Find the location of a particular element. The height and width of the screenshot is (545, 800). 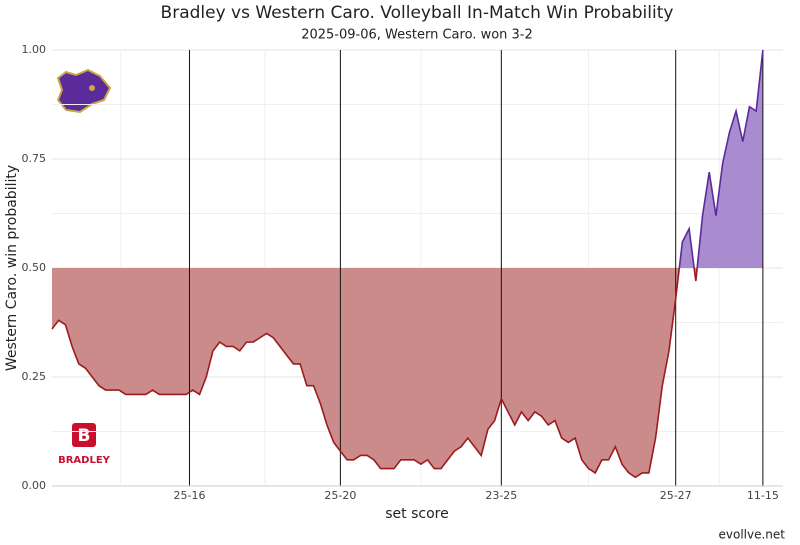

x-axis-label: set score is located at coordinates (416, 514).